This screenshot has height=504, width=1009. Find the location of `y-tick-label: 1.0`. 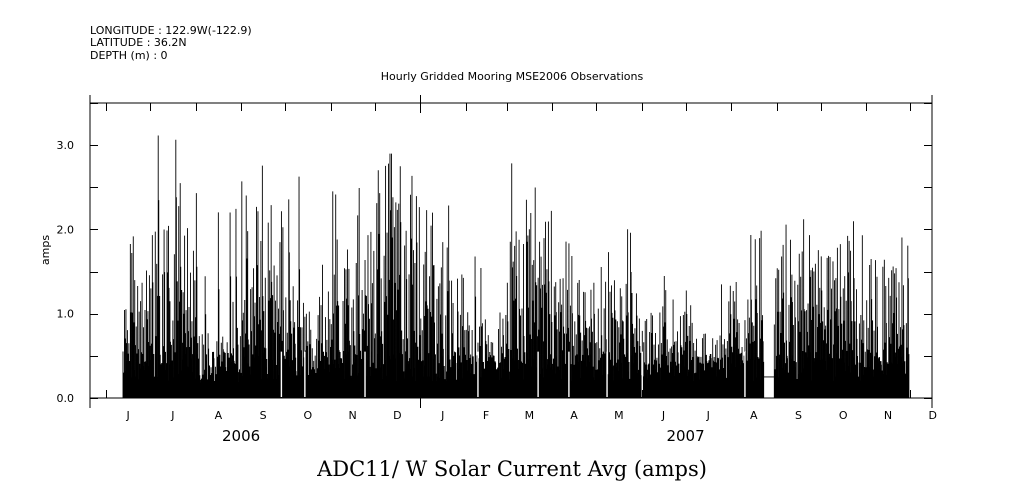

y-tick-label: 1.0 is located at coordinates (66, 314).